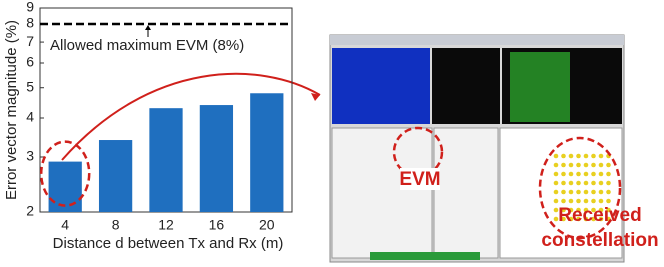 The width and height of the screenshot is (664, 267). What do you see at coordinates (30, 7) in the screenshot?
I see `y-tick-label: 9` at bounding box center [30, 7].